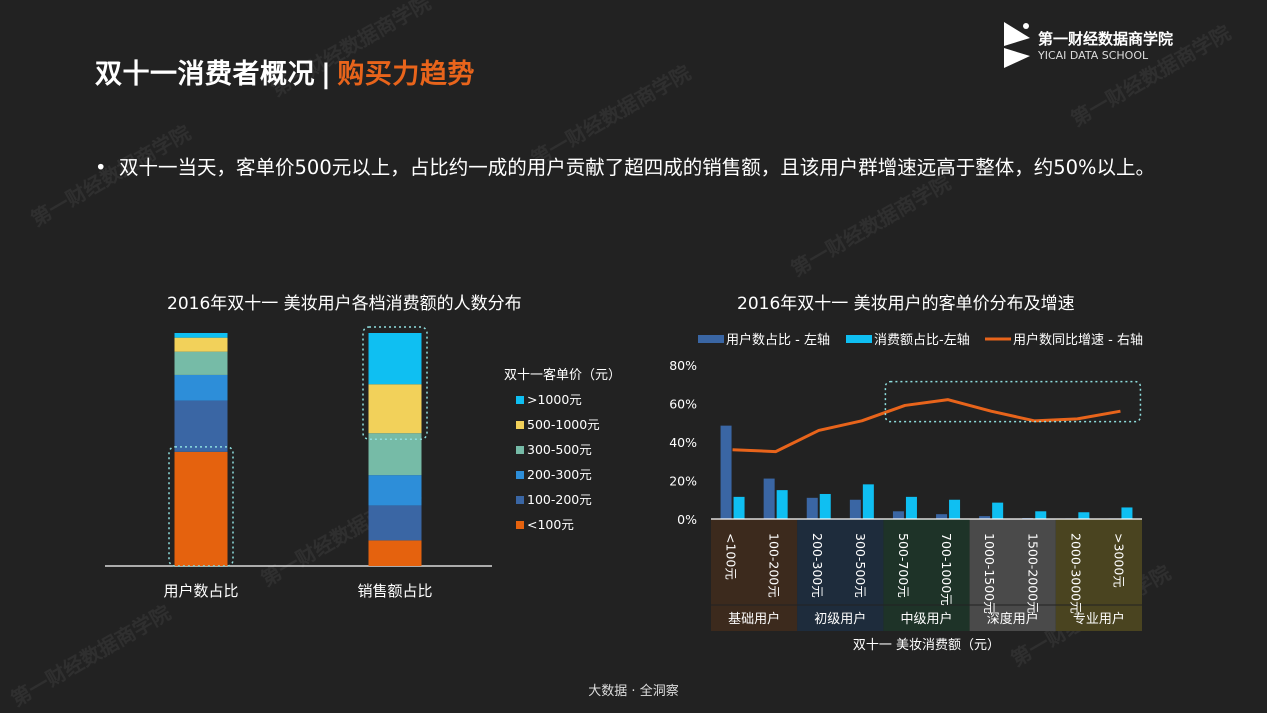 Image resolution: width=1267 pixels, height=713 pixels. I want to click on y-tick-label: 0%, so click(687, 519).